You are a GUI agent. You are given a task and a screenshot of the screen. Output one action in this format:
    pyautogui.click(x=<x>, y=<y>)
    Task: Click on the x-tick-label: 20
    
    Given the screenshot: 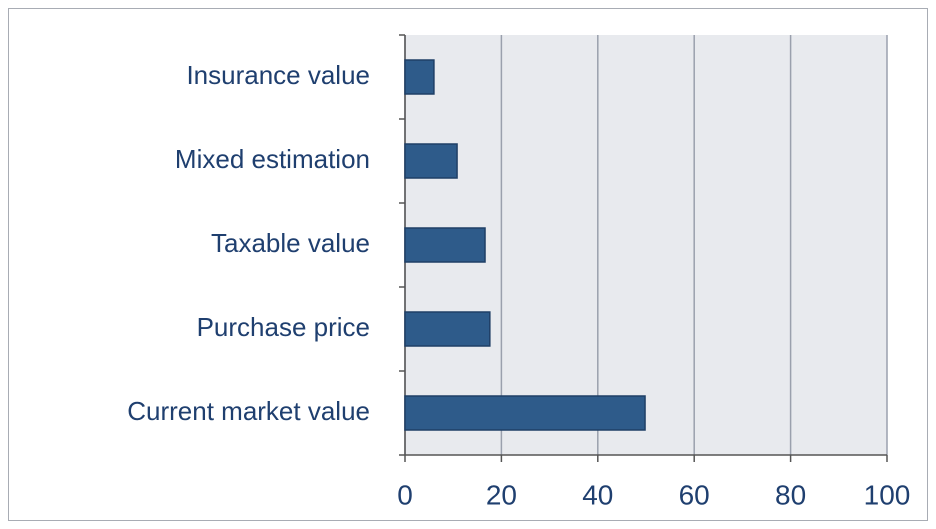 What is the action you would take?
    pyautogui.click(x=501, y=494)
    